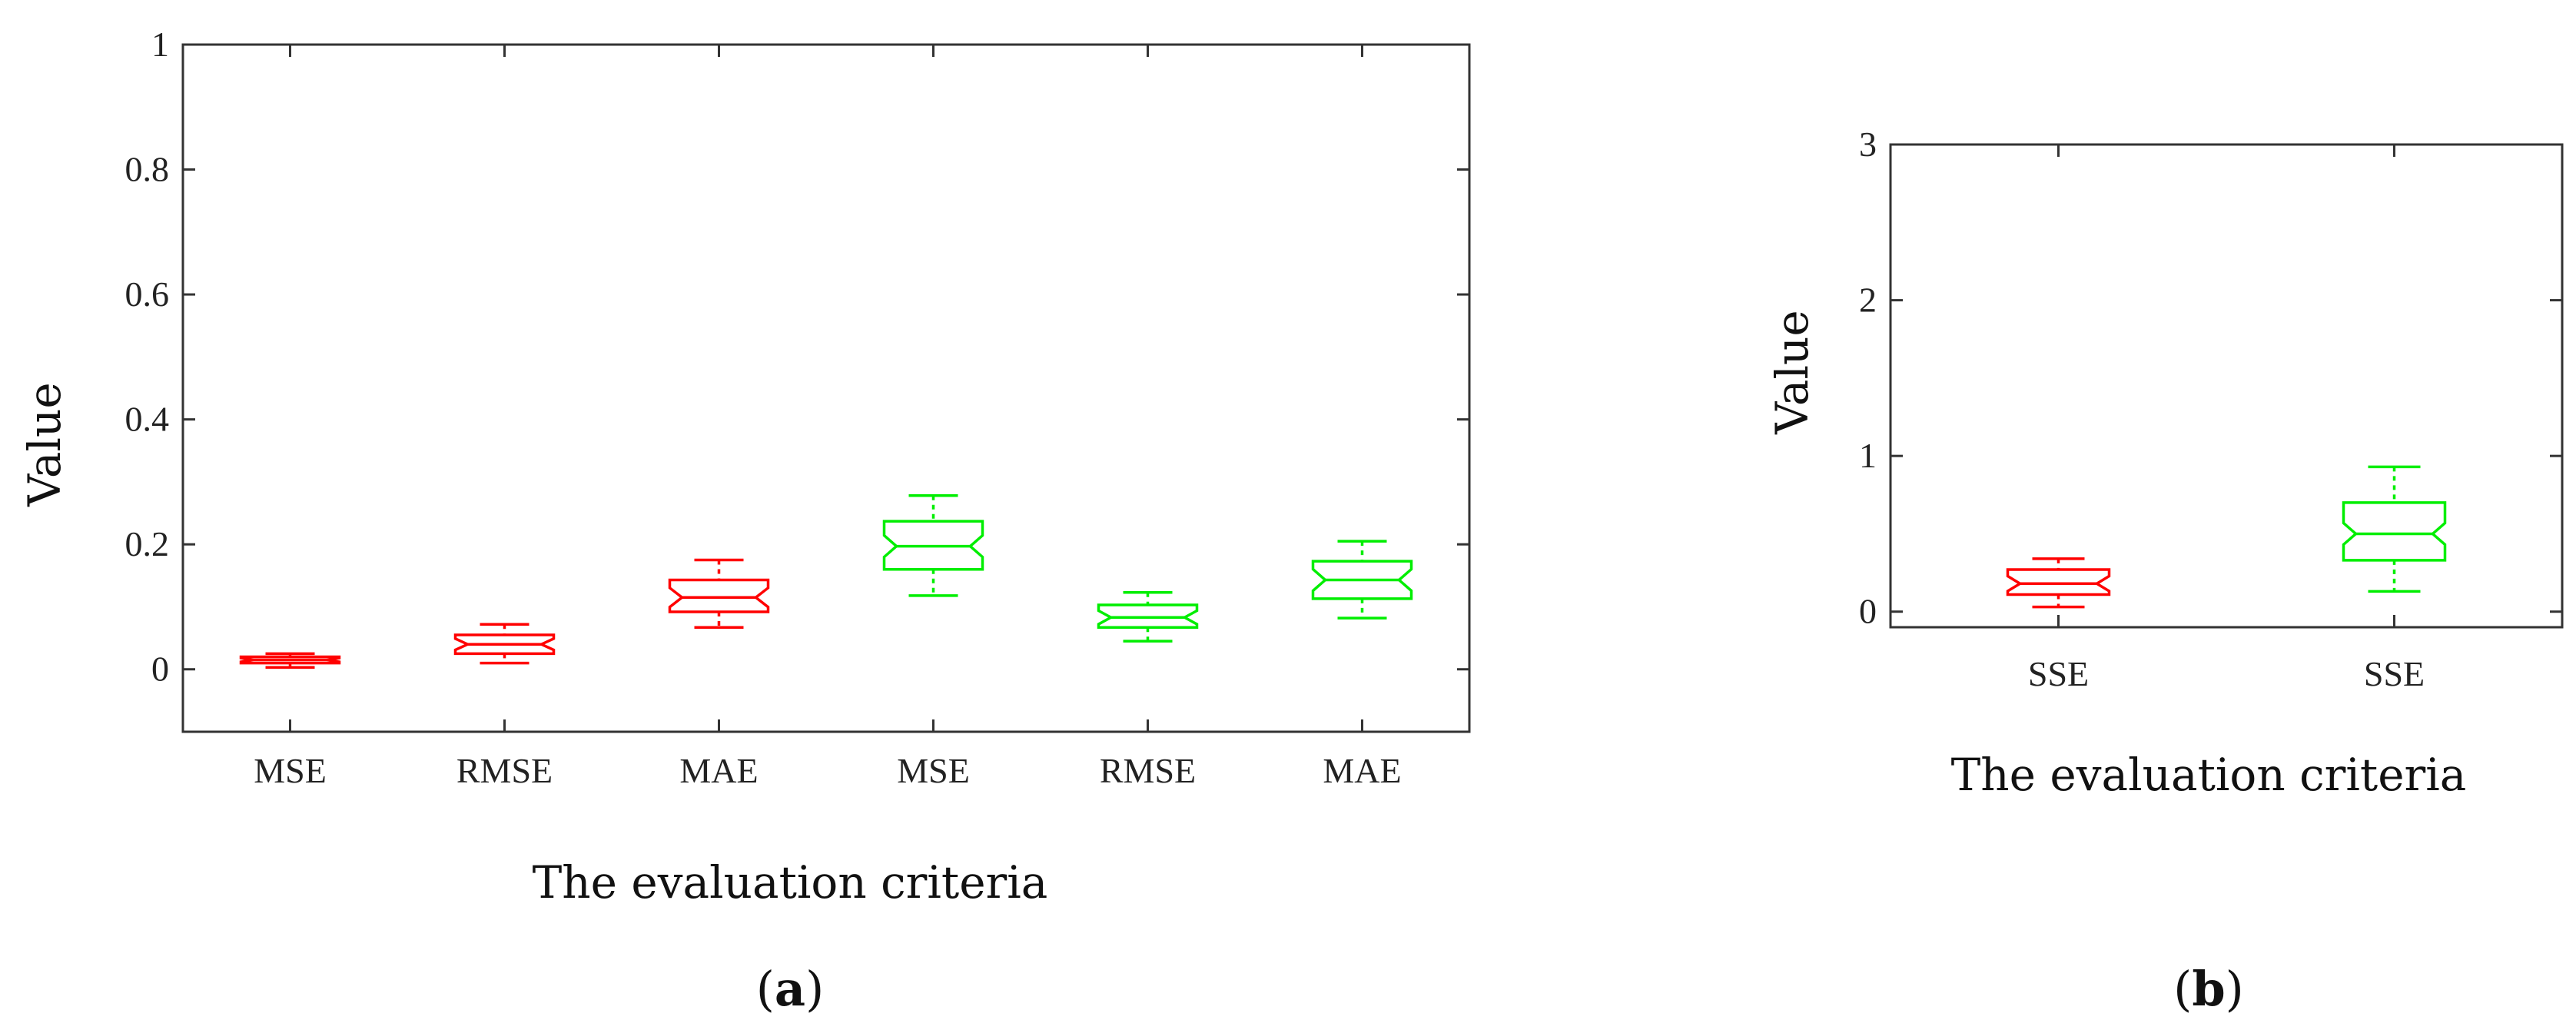 This screenshot has height=1030, width=2576. I want to click on panel-a-label: (a), so click(790, 989).